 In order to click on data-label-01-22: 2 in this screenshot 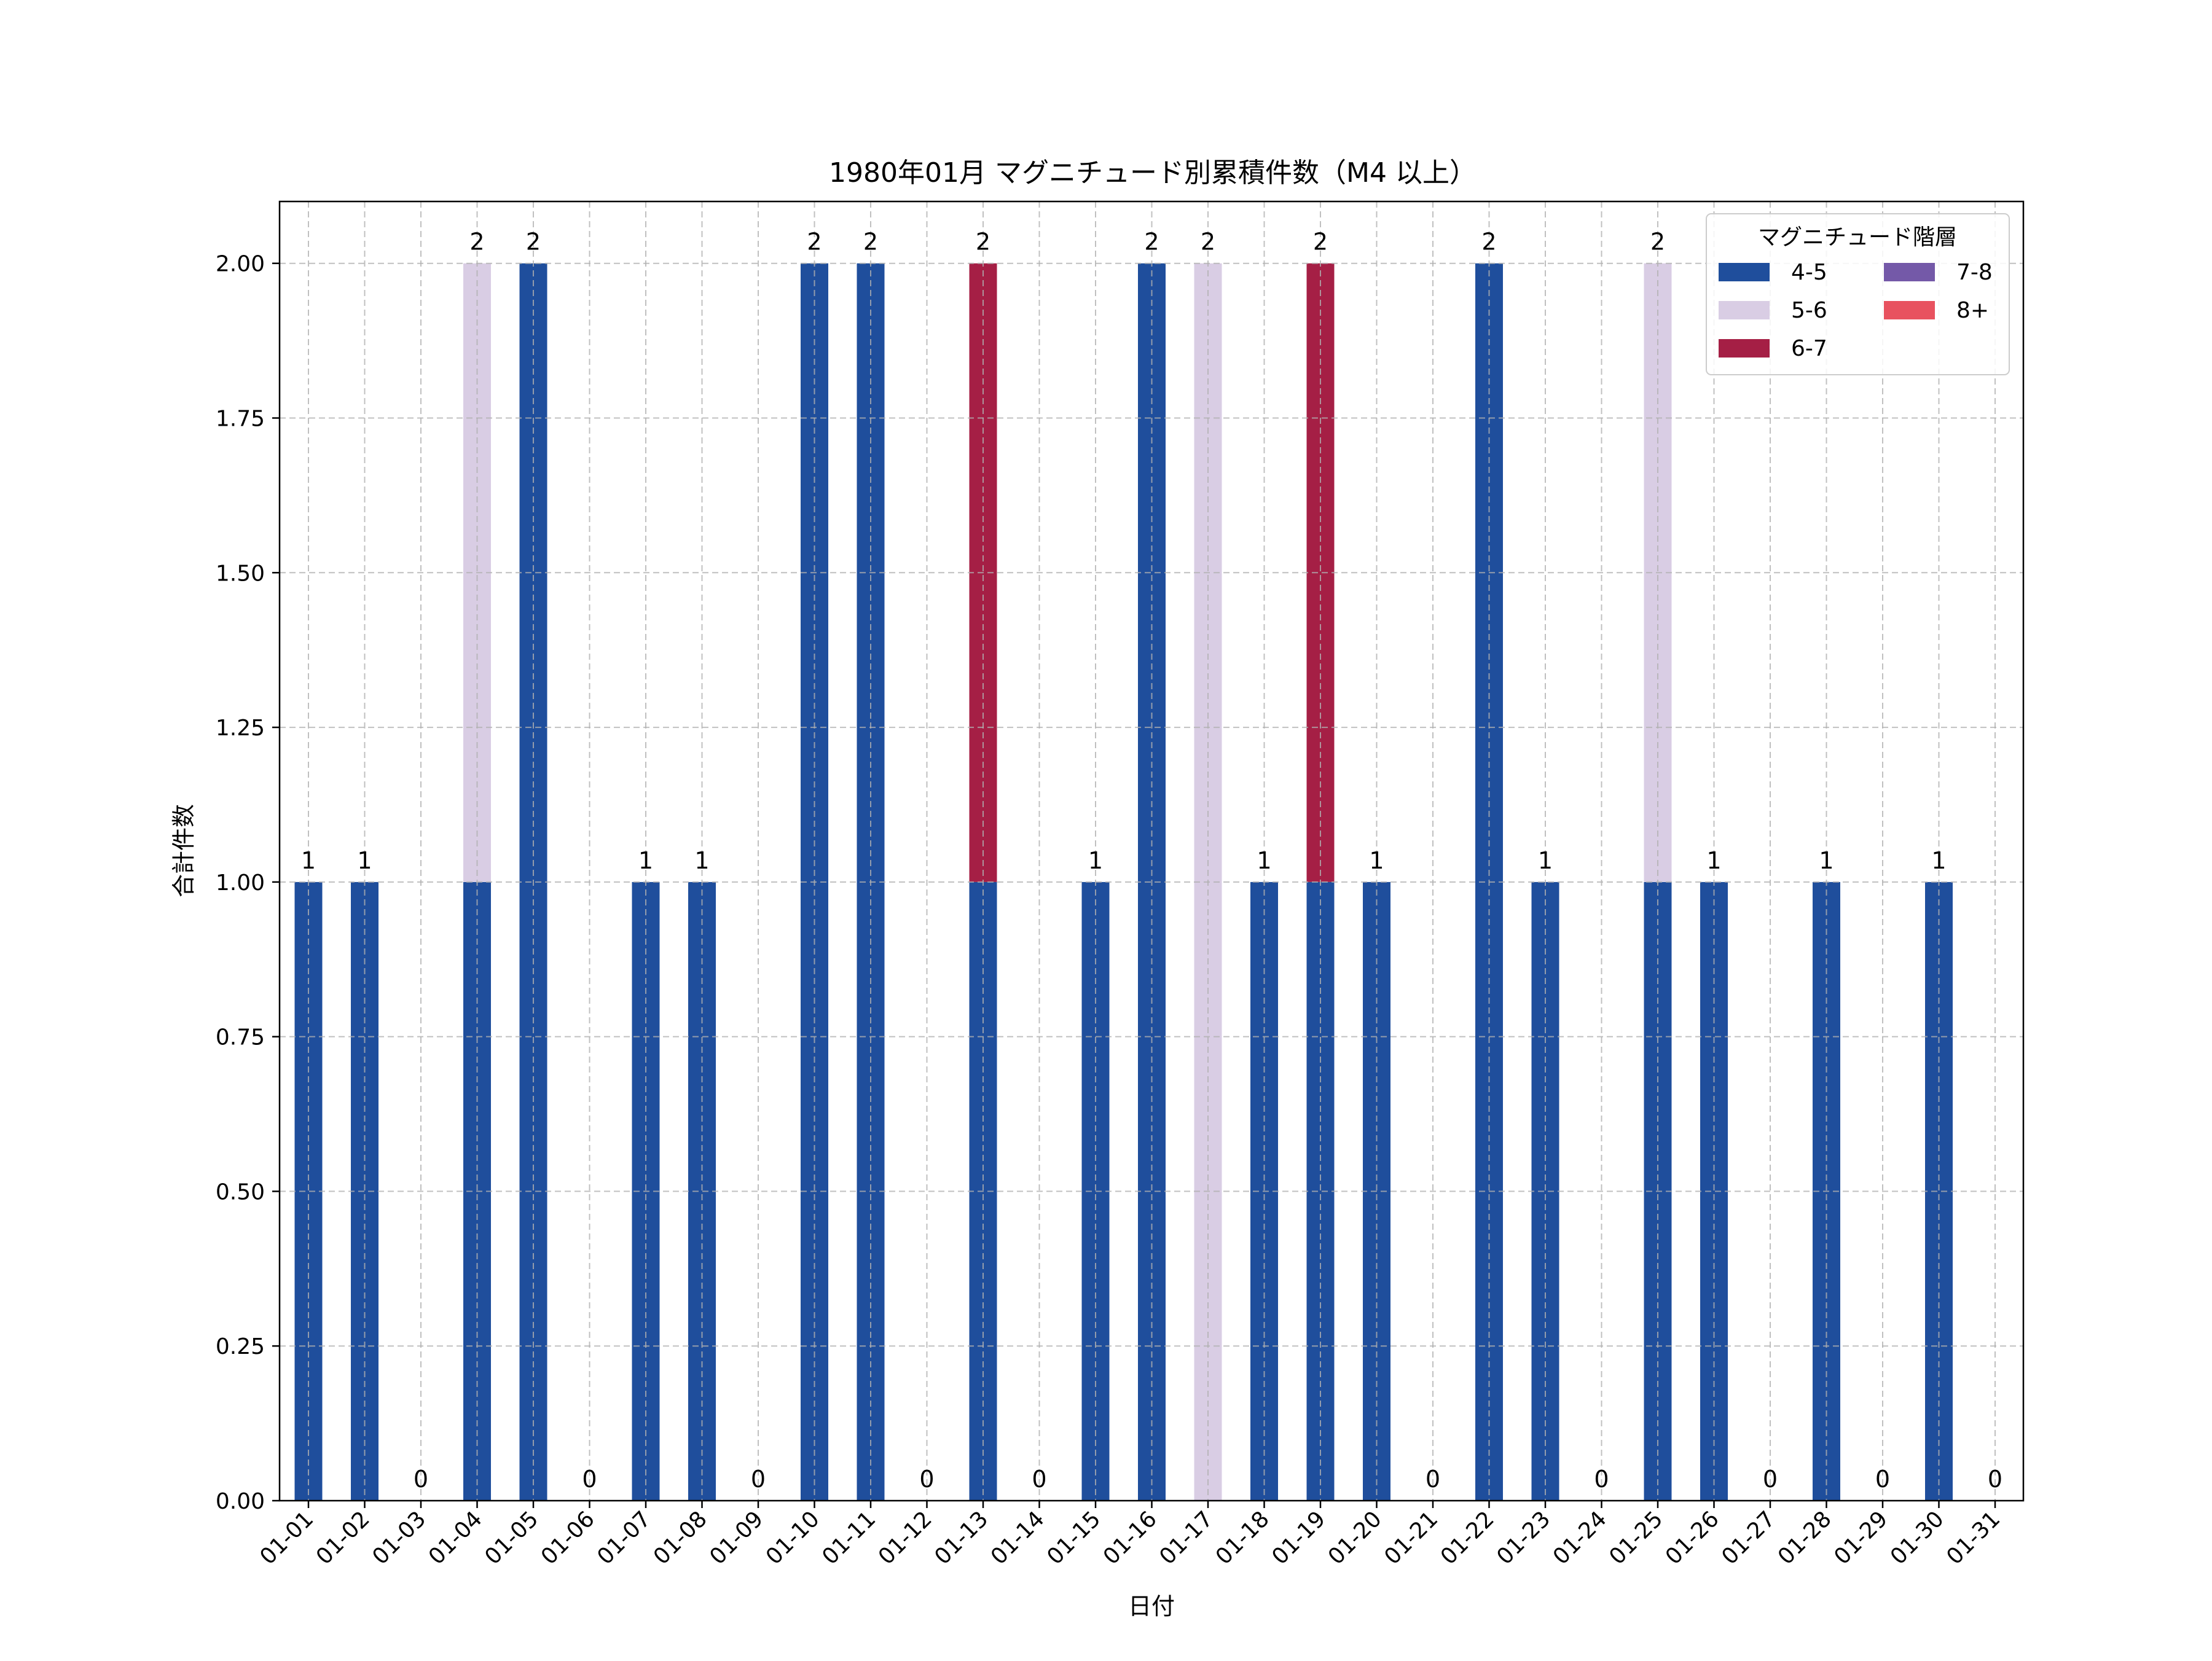, I will do `click(1488, 242)`.